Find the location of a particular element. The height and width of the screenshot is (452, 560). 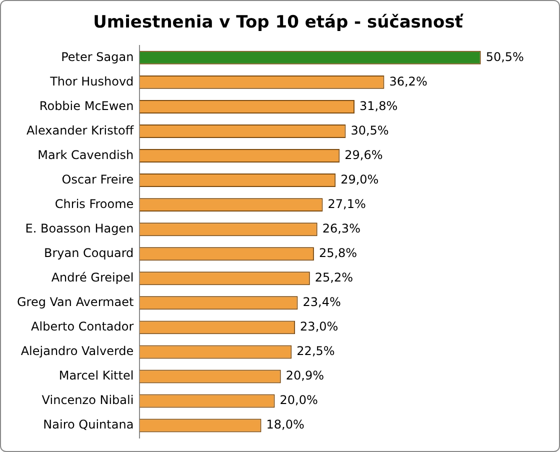

data-label: 20,9% is located at coordinates (305, 375).